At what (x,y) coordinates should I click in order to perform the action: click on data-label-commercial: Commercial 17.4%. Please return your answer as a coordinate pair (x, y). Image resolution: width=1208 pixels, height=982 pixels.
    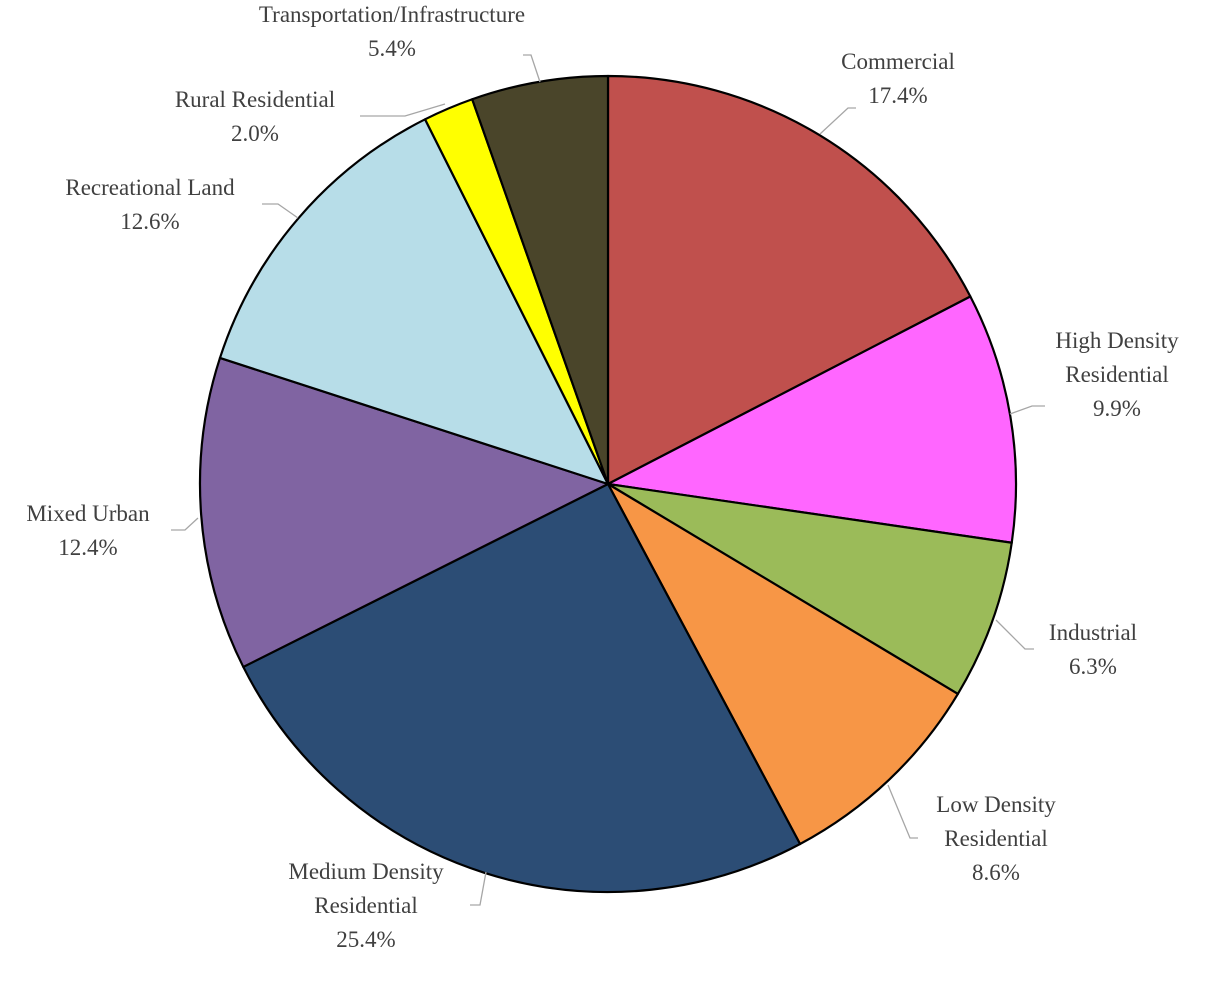
    Looking at the image, I should click on (898, 78).